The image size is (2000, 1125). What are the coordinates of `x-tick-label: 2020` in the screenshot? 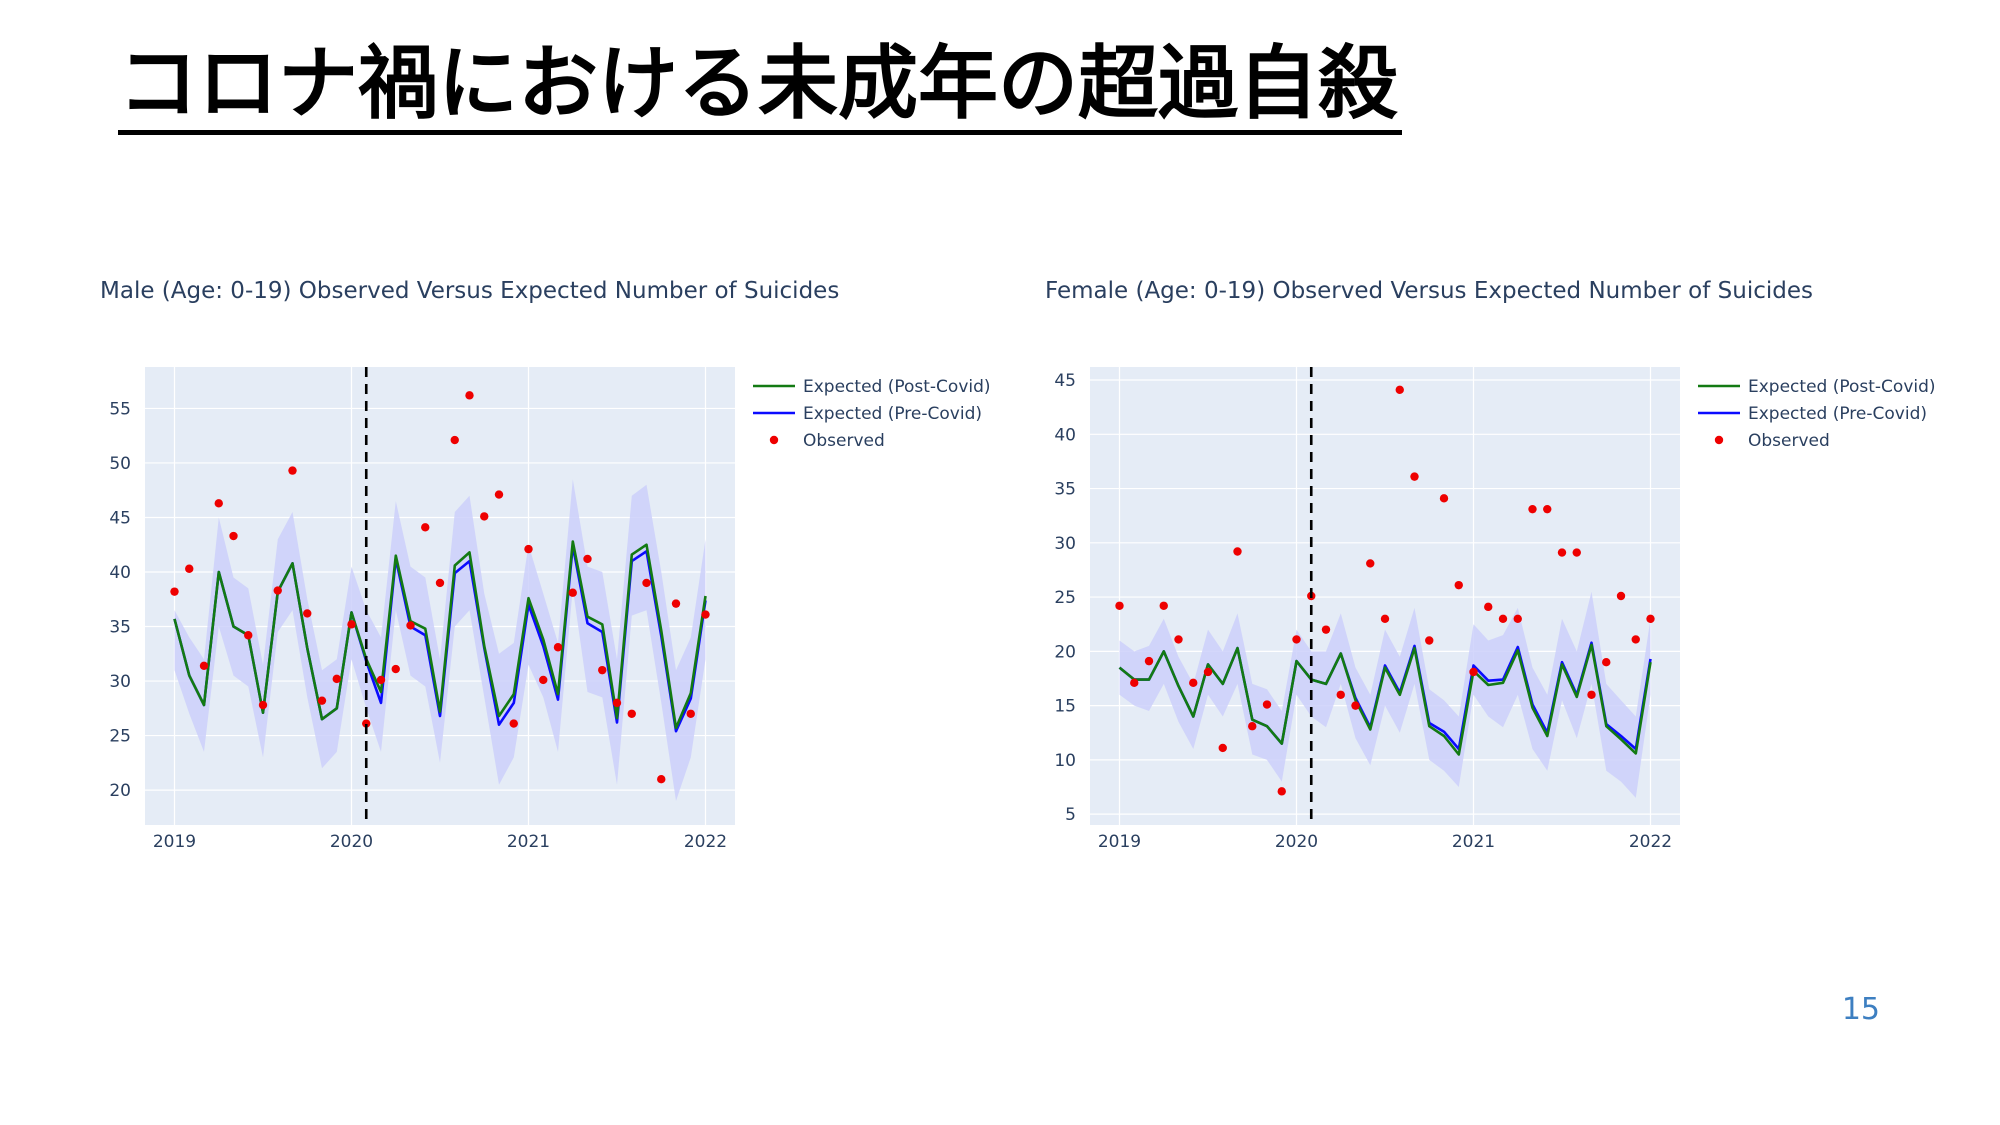 It's located at (351, 842).